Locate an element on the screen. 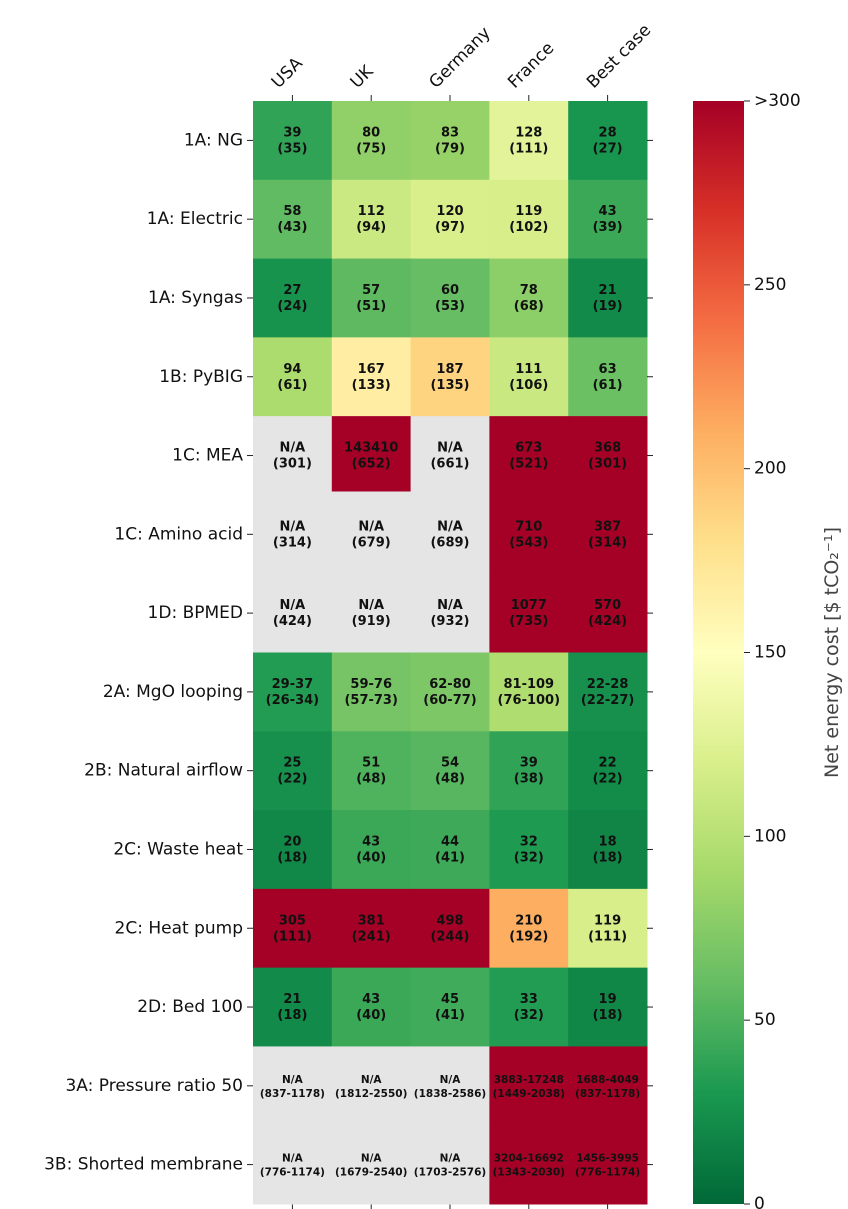  column-label: Germany is located at coordinates (459, 57).